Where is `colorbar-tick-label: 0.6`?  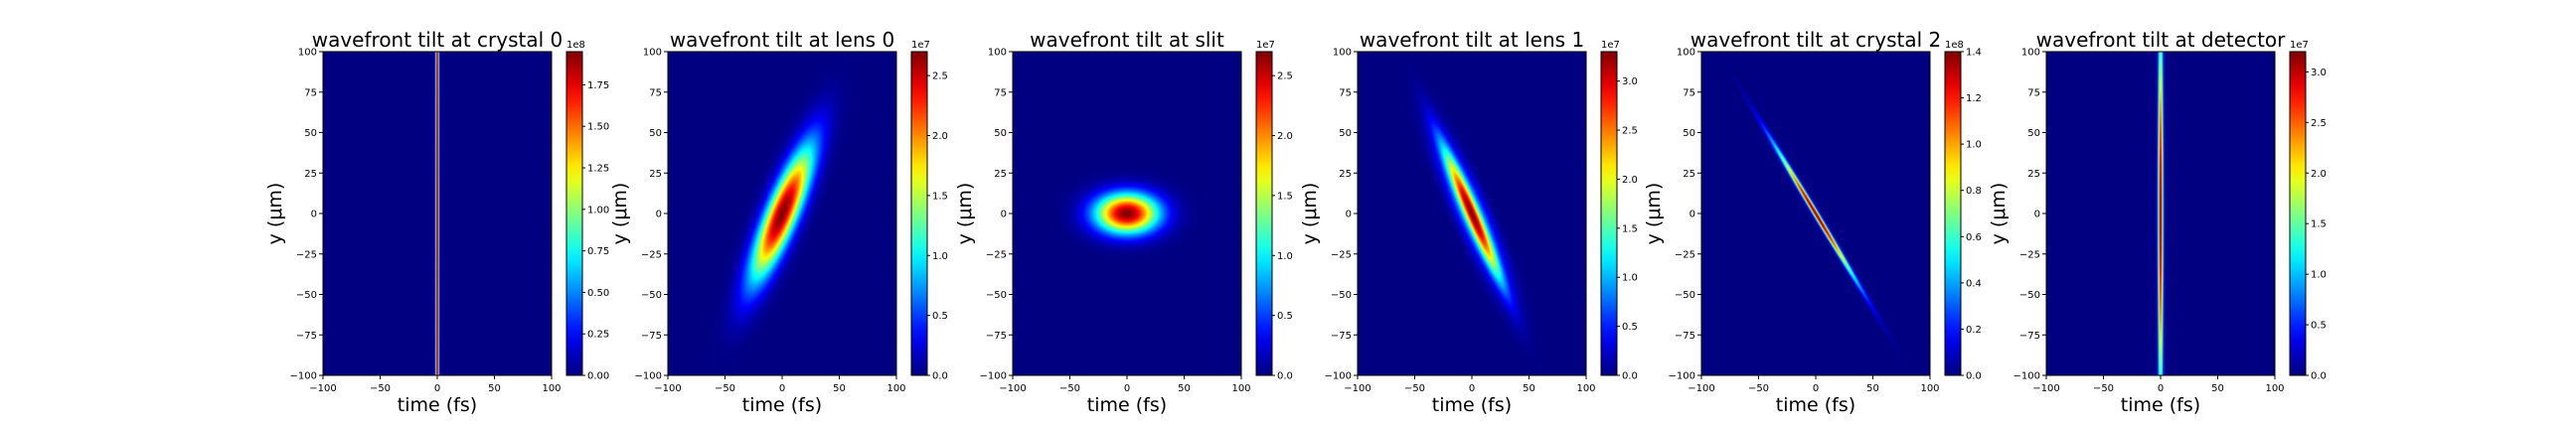
colorbar-tick-label: 0.6 is located at coordinates (1974, 238).